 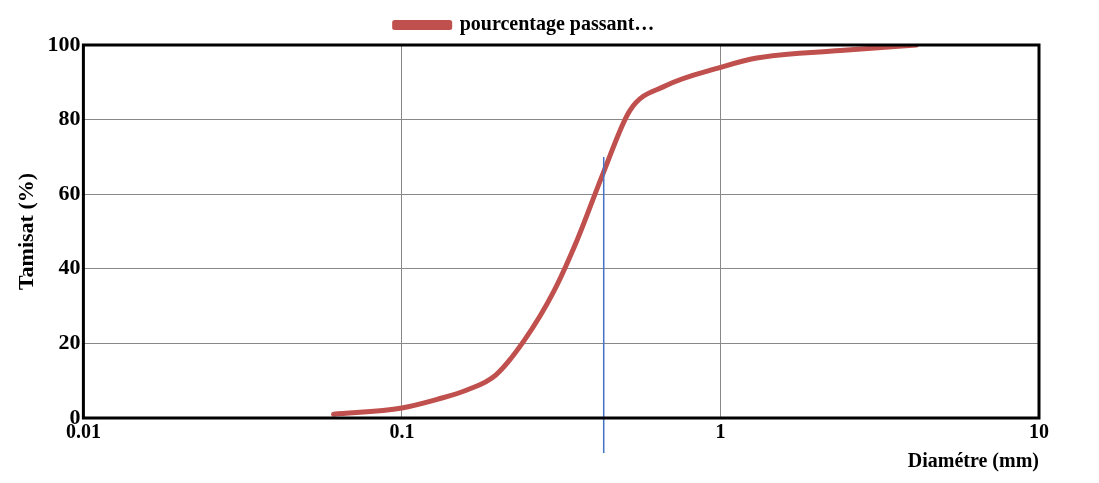 I want to click on y-tick-label: 40, so click(x=69, y=267).